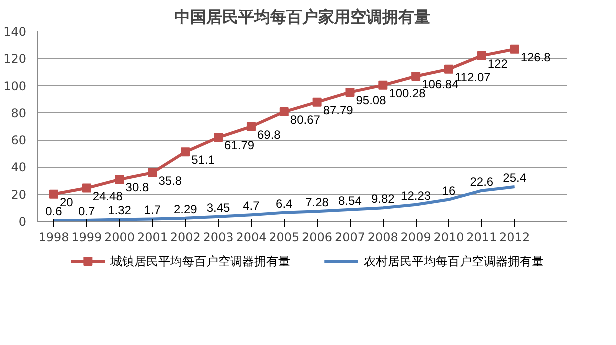  Describe the element at coordinates (19, 141) in the screenshot. I see `y-tick-label: 60` at that location.